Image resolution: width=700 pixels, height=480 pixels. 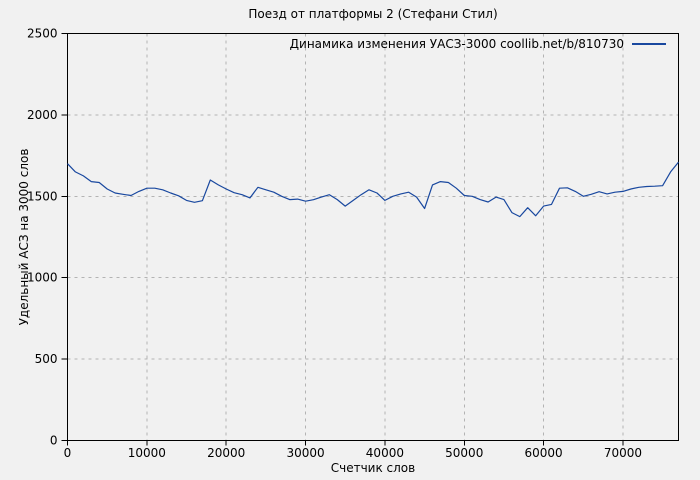 What do you see at coordinates (385, 453) in the screenshot?
I see `x-tick-label: 40000` at bounding box center [385, 453].